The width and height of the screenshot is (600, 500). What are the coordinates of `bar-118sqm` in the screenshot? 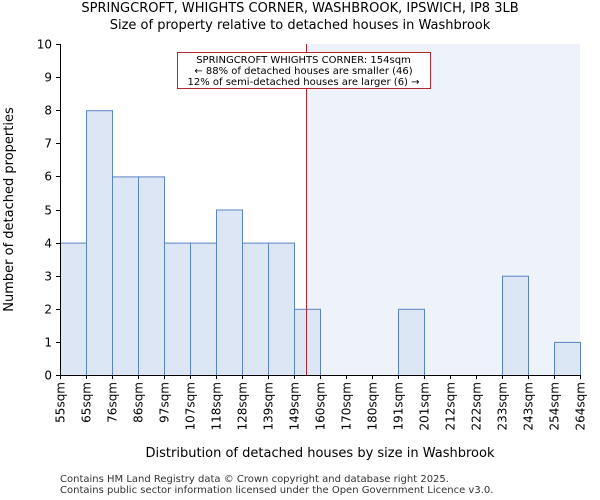 It's located at (229, 292).